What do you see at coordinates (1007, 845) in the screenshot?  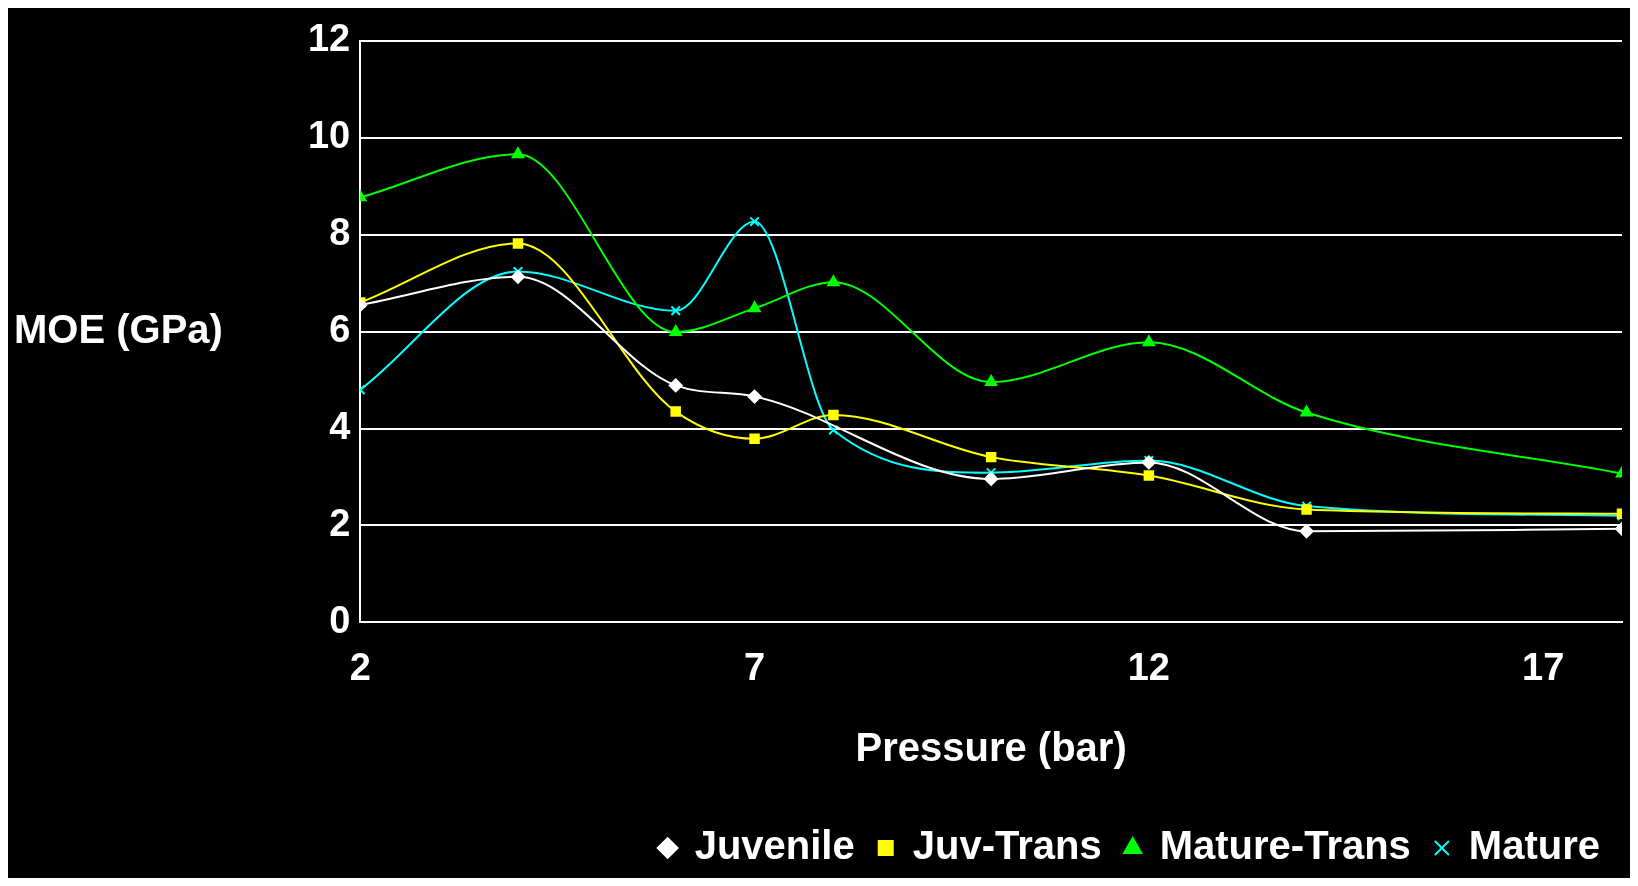 I see `legend-label: Juv-Trans` at bounding box center [1007, 845].